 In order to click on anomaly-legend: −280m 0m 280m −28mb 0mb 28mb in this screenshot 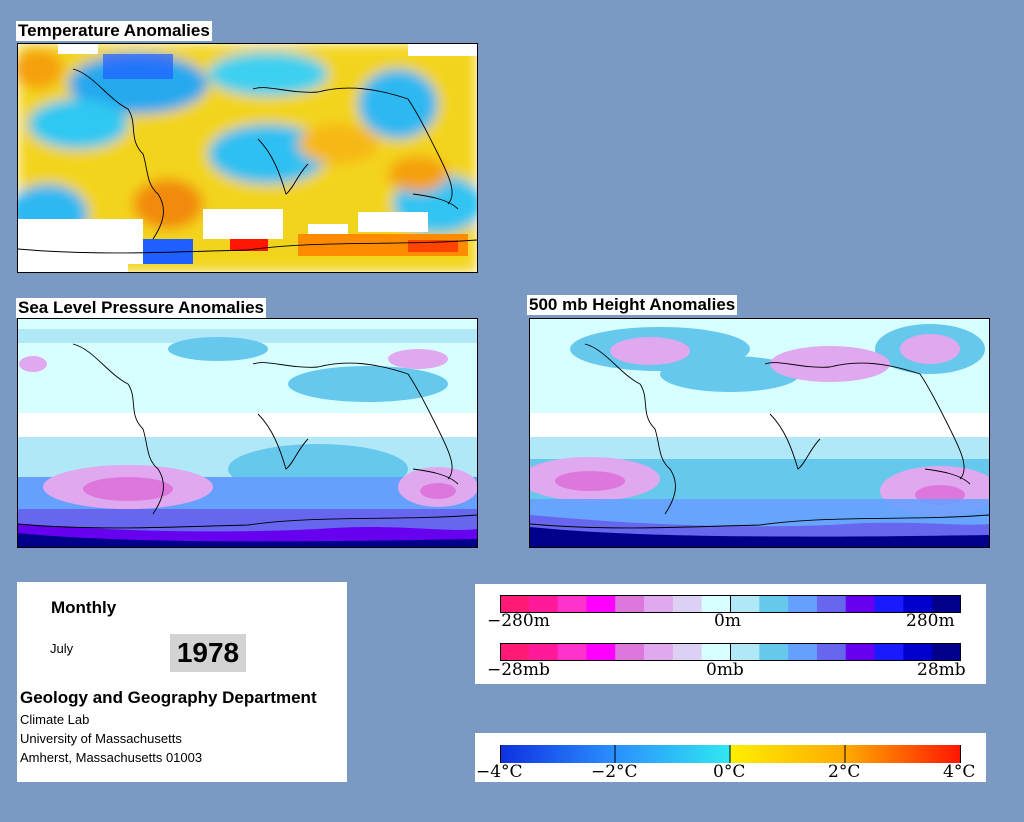, I will do `click(730, 634)`.